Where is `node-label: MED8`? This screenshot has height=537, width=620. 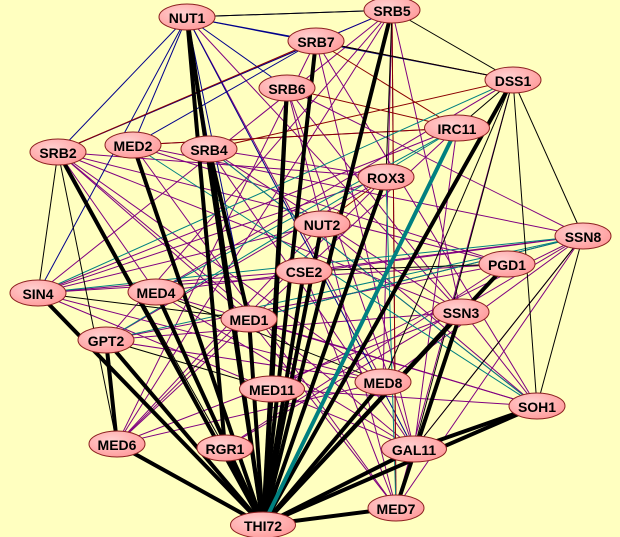 node-label: MED8 is located at coordinates (383, 383).